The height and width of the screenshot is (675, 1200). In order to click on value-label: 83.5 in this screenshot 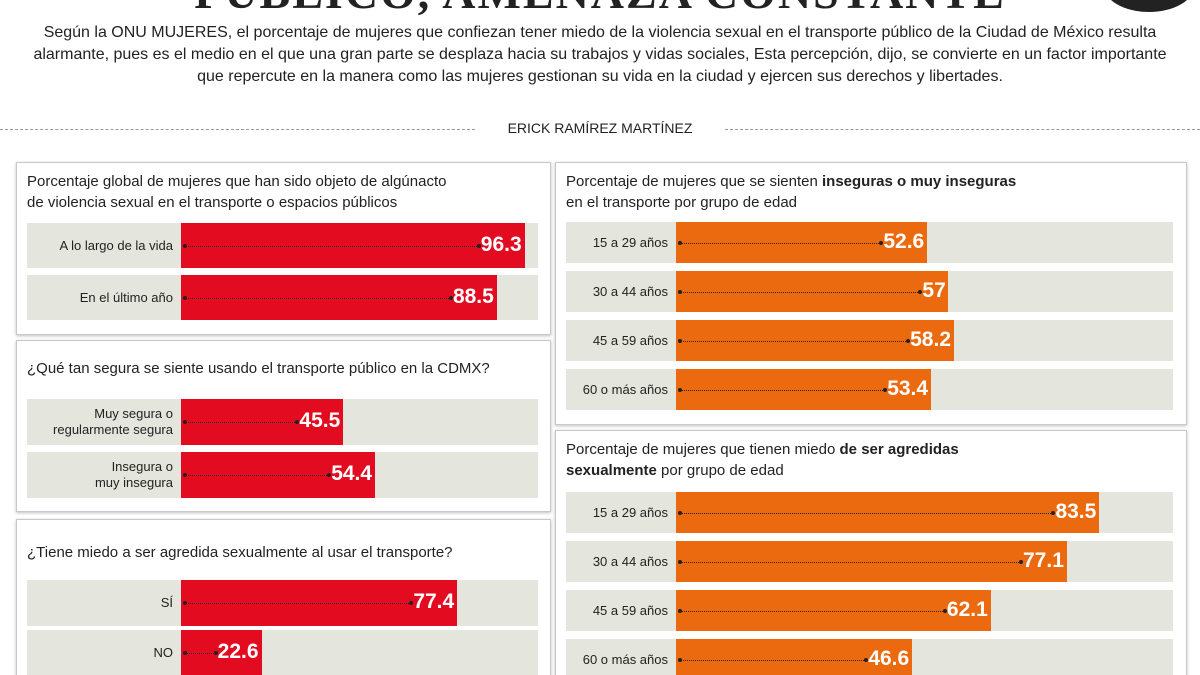, I will do `click(1076, 511)`.